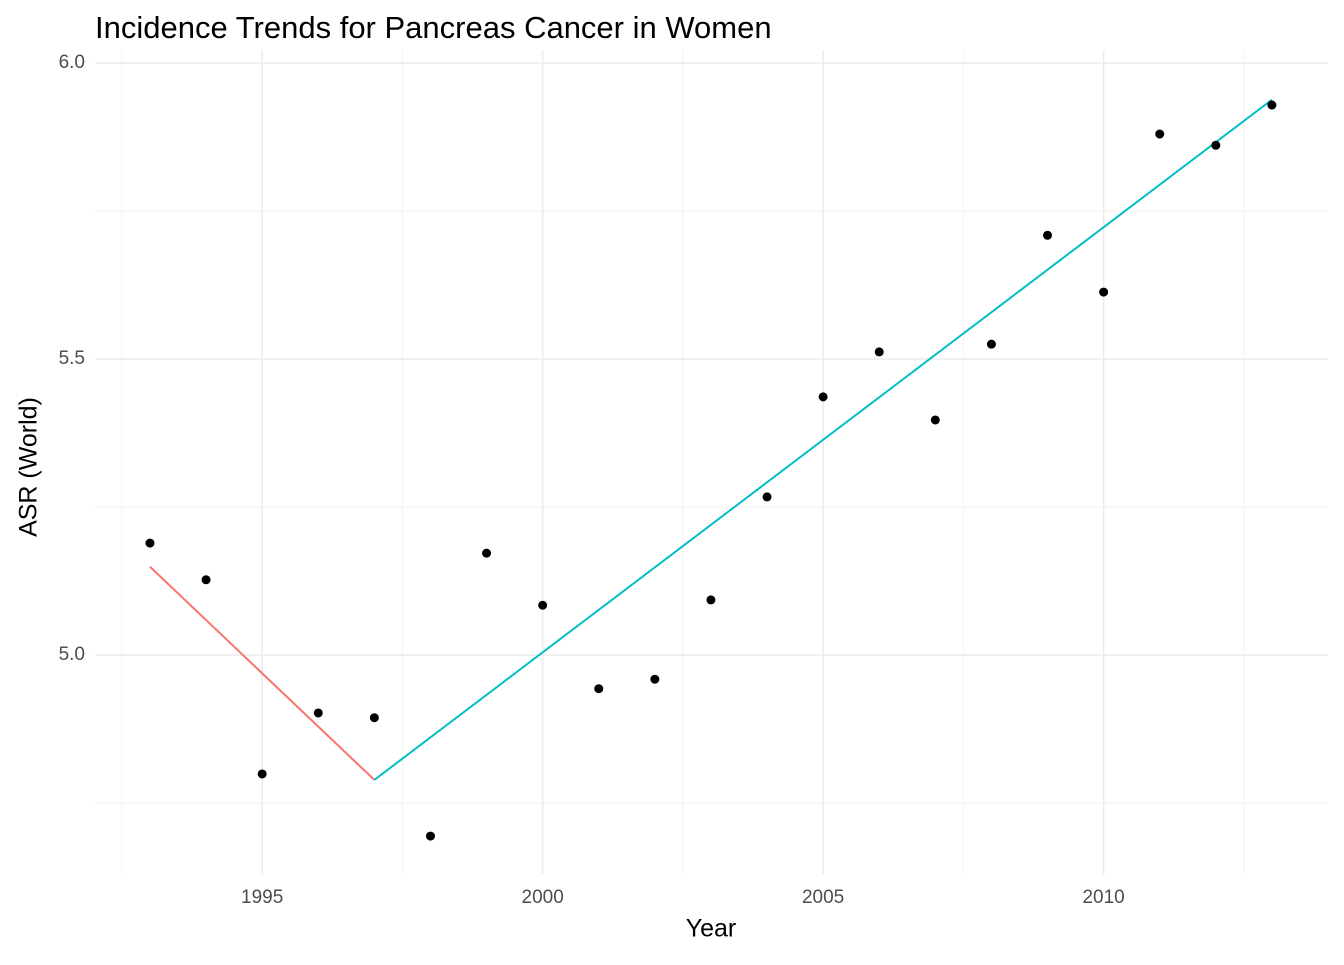 This screenshot has height=965, width=1344. I want to click on x-tick-label: 1995, so click(262, 897).